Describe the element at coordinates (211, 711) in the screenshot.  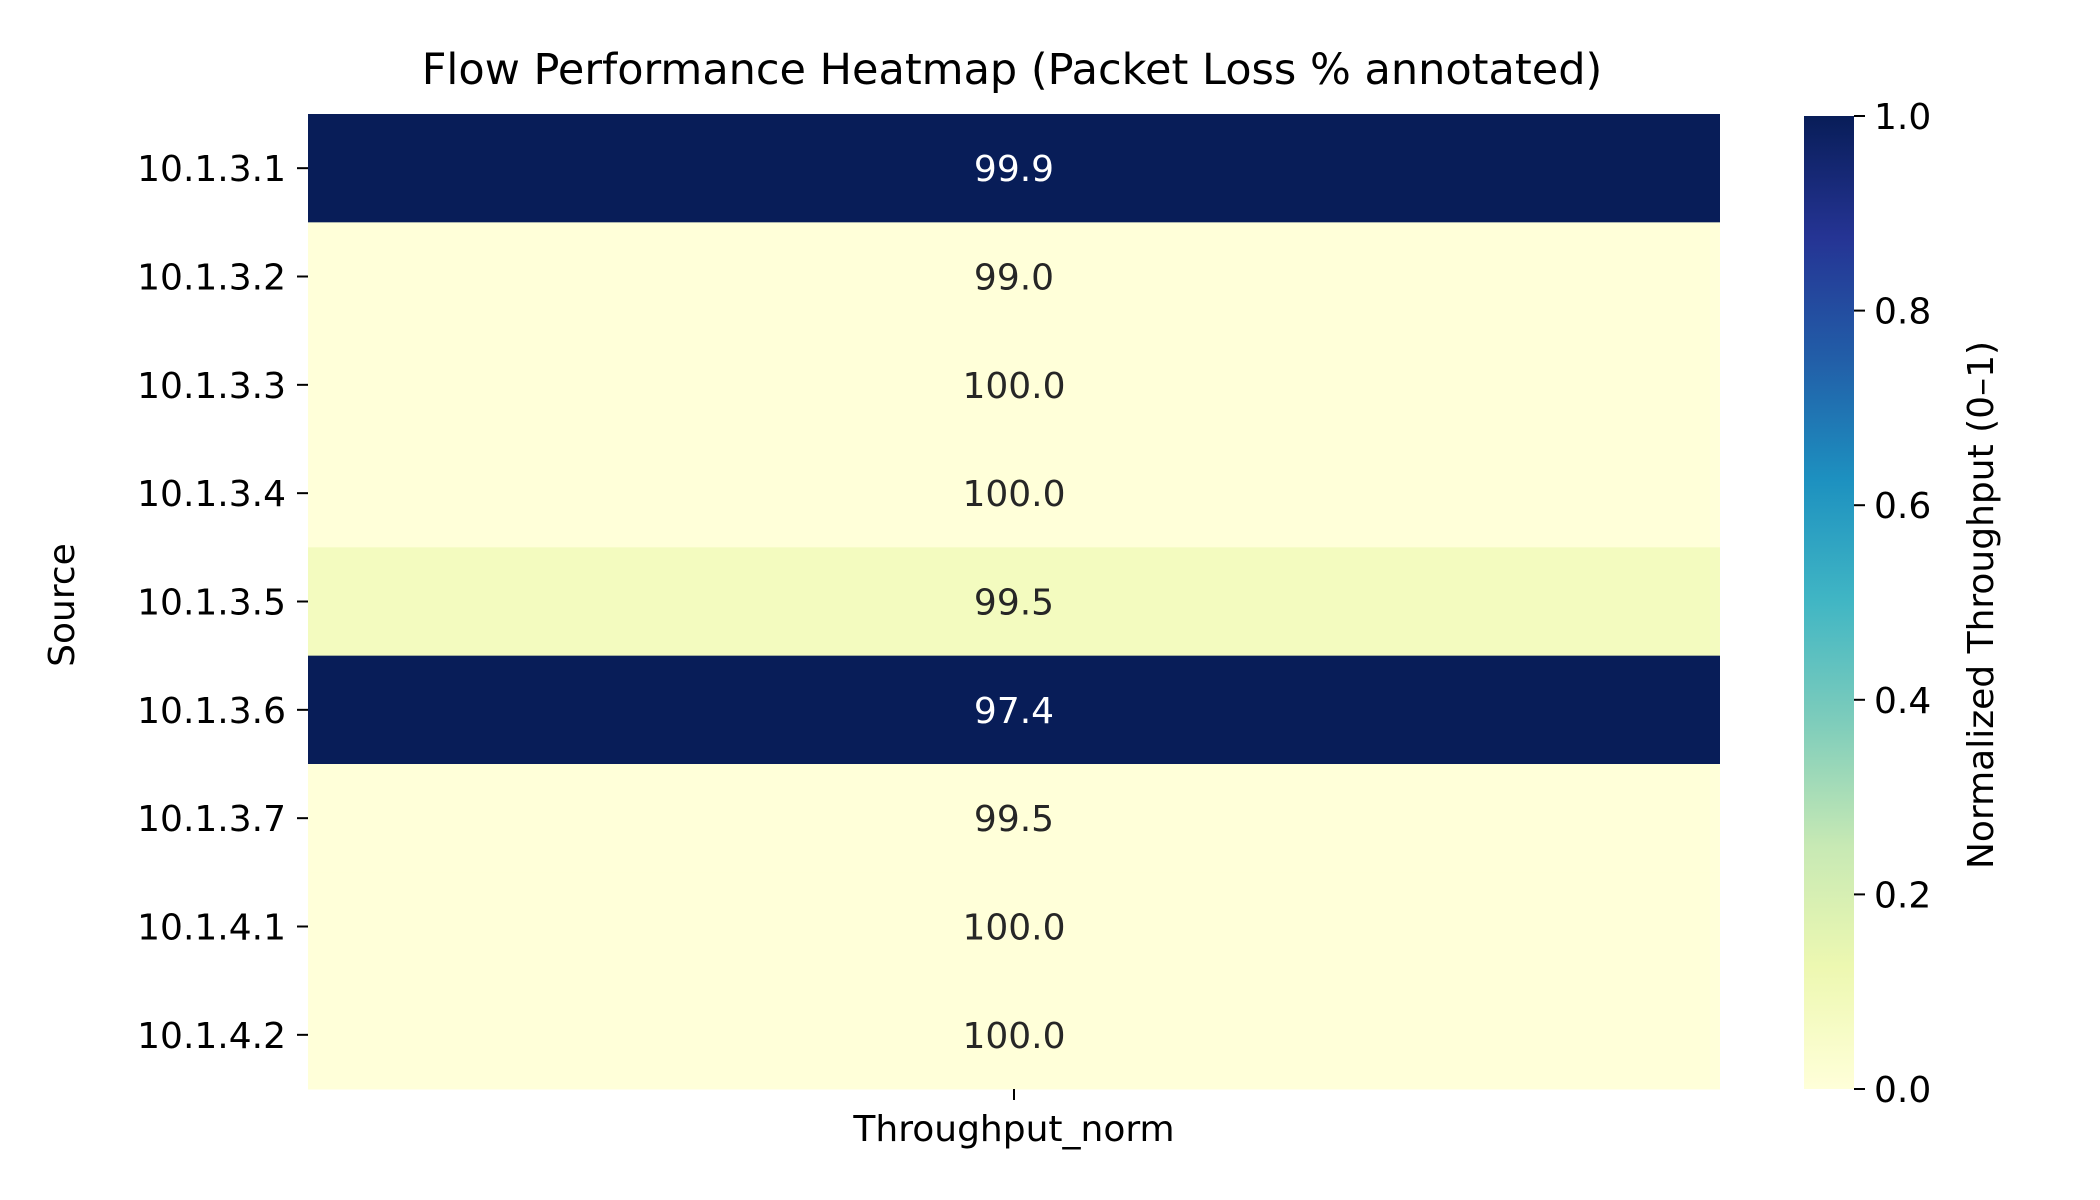
I see `row-tick-label: 10.1.3.6` at that location.